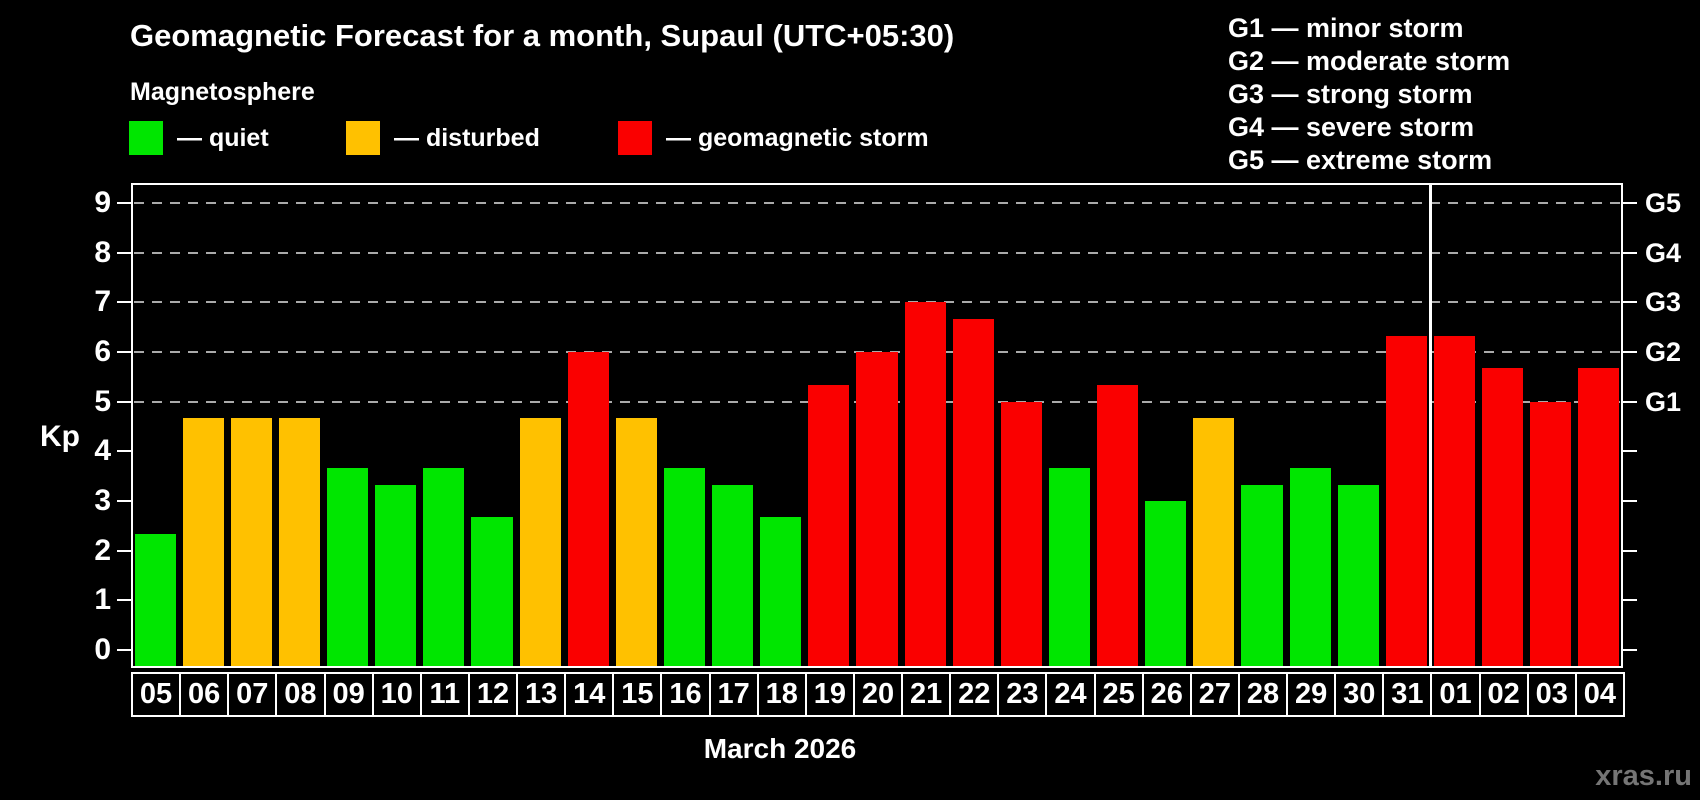 The height and width of the screenshot is (800, 1700). Describe the element at coordinates (685, 694) in the screenshot. I see `x-axis-day-label-16: 16` at that location.